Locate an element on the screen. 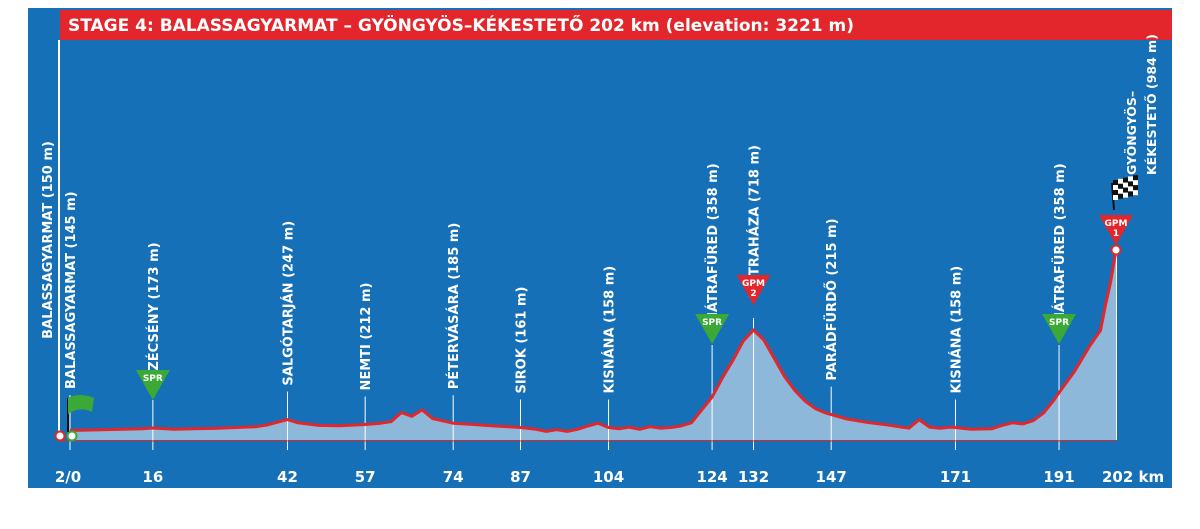  location-label-5: SIROK (161 m) is located at coordinates (522, 340).